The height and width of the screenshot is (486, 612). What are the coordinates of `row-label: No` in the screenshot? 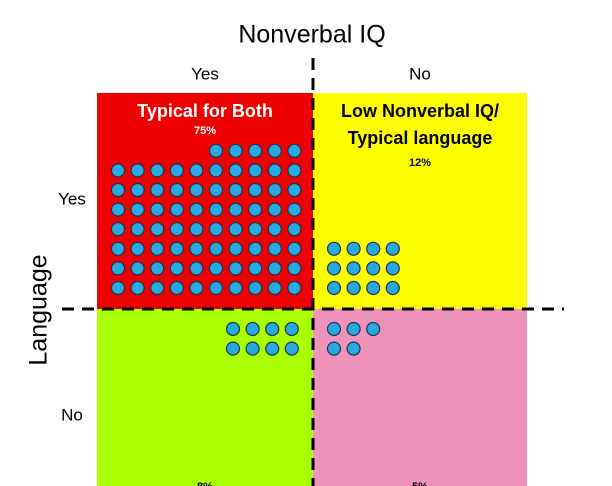 It's located at (72, 414).